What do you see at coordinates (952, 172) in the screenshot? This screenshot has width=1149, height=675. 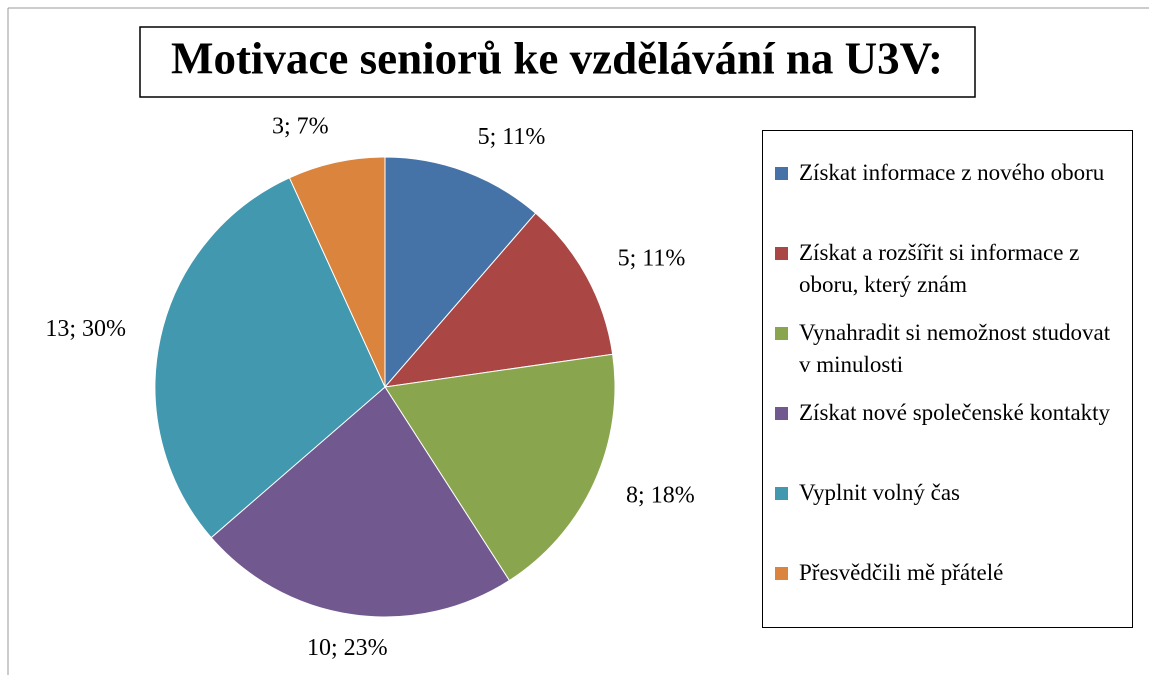 I see `legend-label: Získat informace z nového oboru` at bounding box center [952, 172].